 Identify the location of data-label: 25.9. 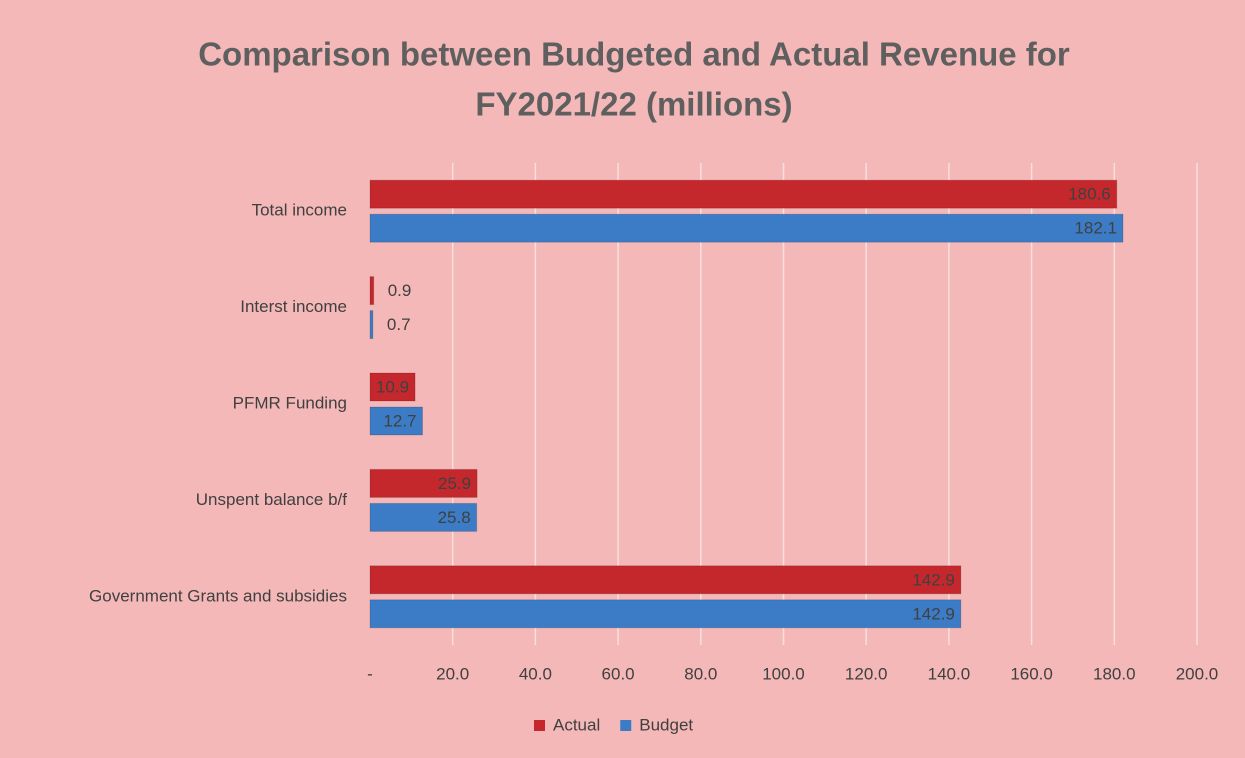
(454, 483).